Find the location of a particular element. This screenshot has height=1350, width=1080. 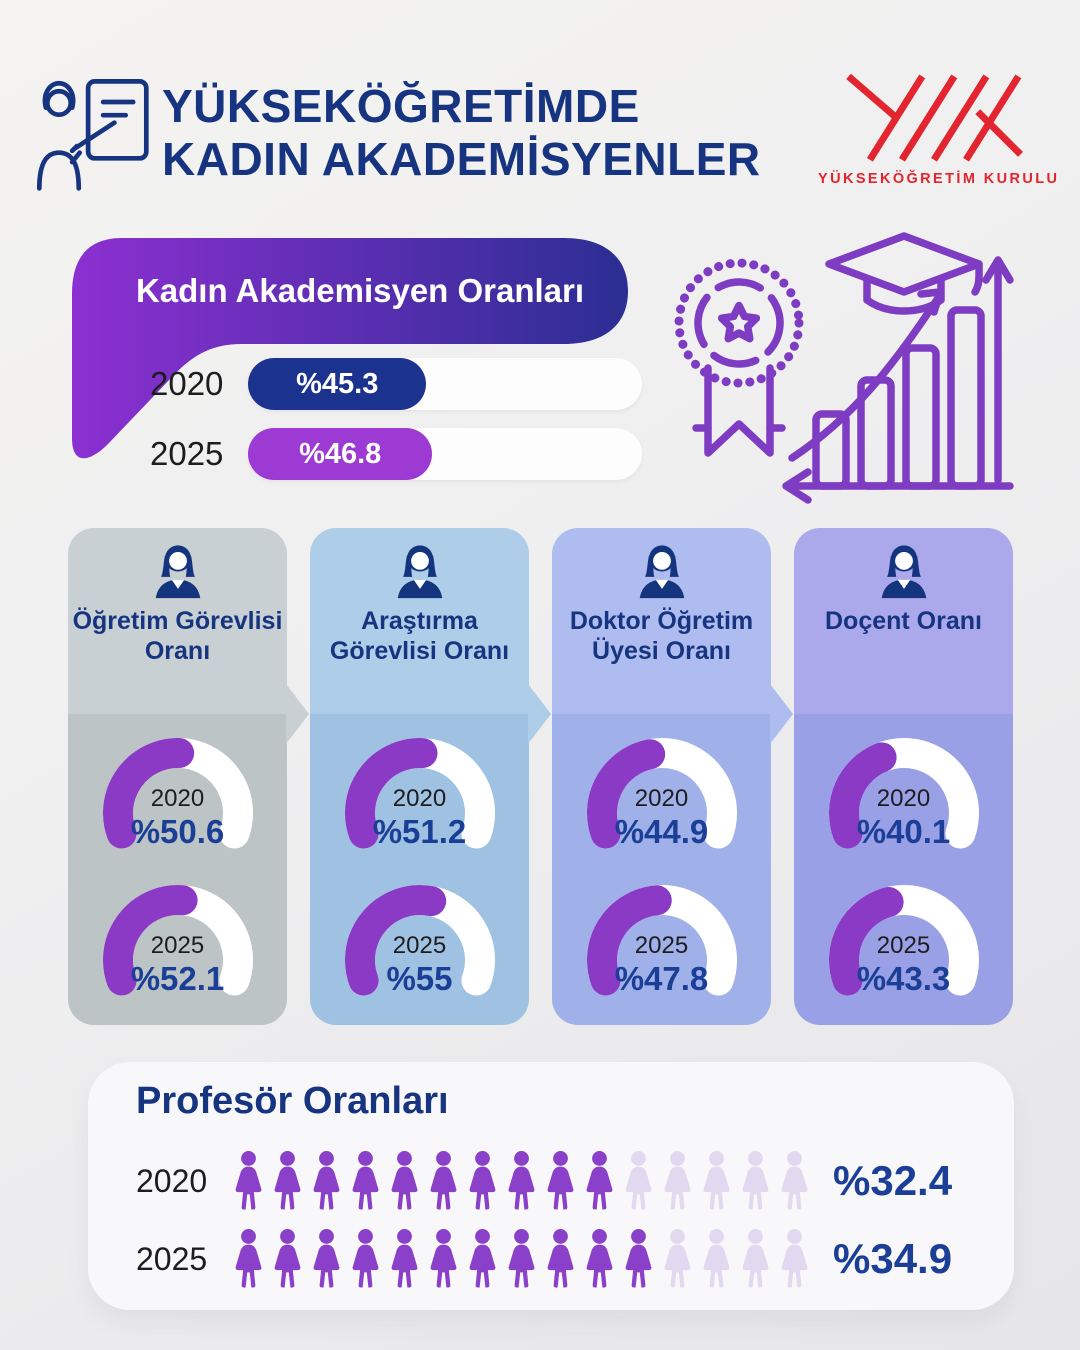

card-body: 2020 %40.1 2025 %43.3 is located at coordinates (903, 869).